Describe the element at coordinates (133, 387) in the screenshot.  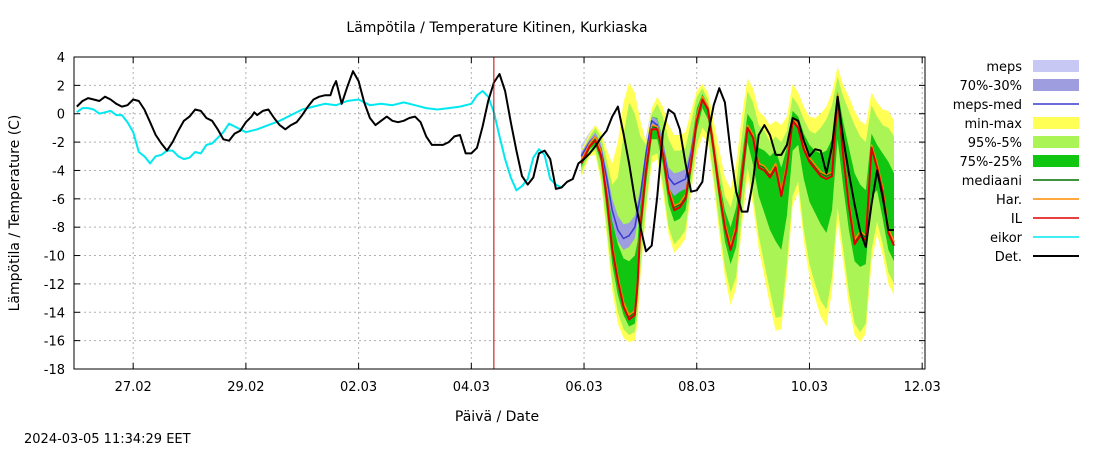
I see `x-tick-label: 27.02` at that location.